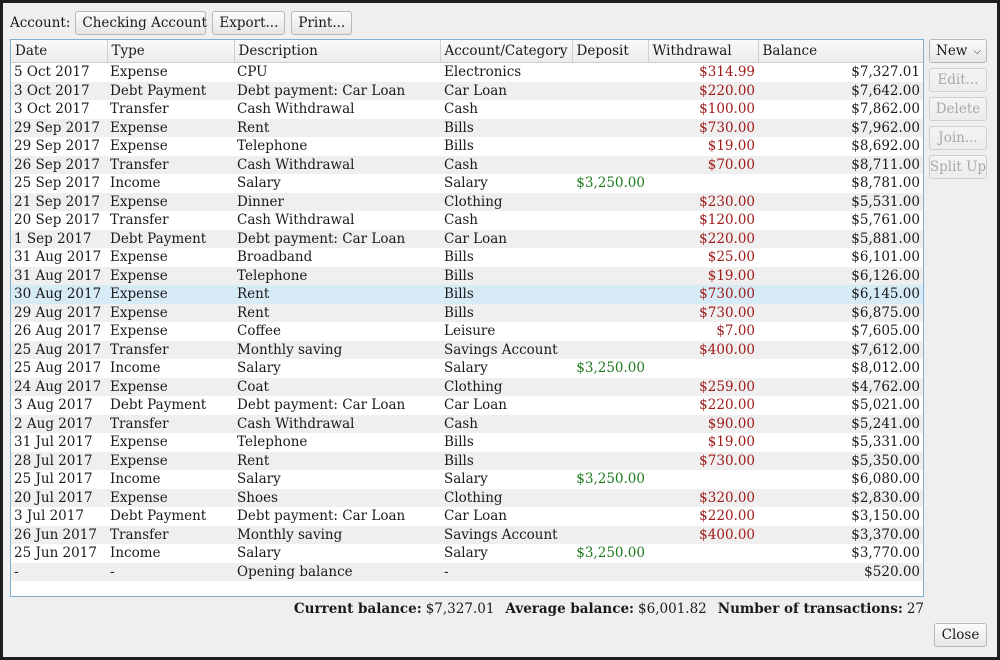 The width and height of the screenshot is (1000, 660). What do you see at coordinates (840, 275) in the screenshot?
I see `balance-cell: $6,126.00` at bounding box center [840, 275].